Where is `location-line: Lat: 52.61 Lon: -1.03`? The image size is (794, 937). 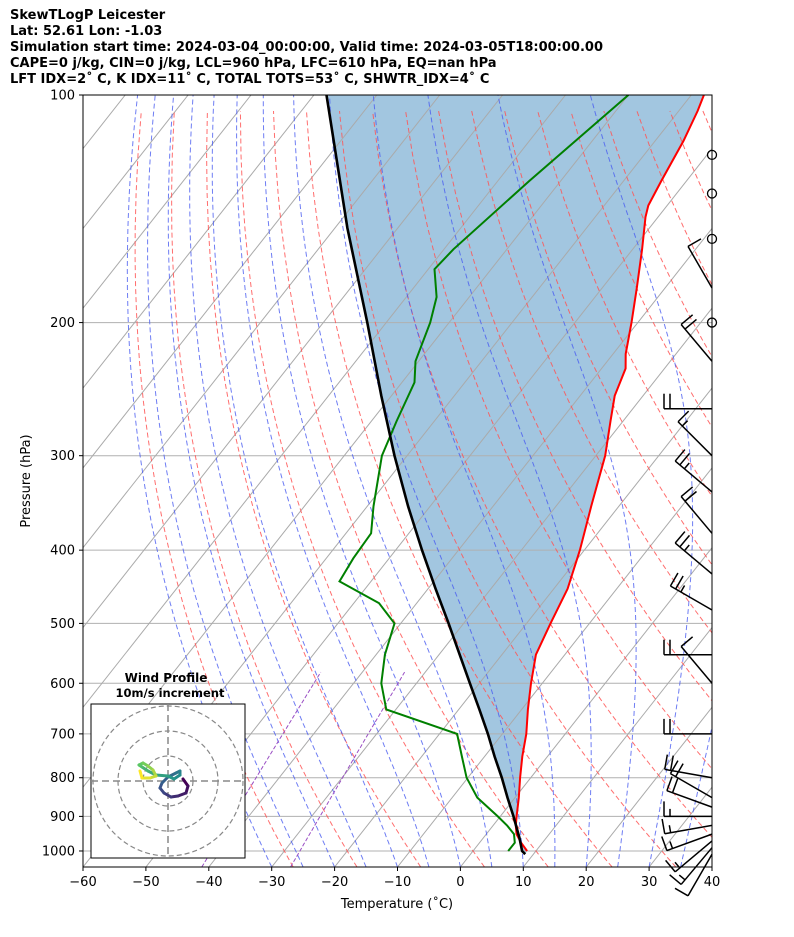
location-line: Lat: 52.61 Lon: -1.03 is located at coordinates (86, 31).